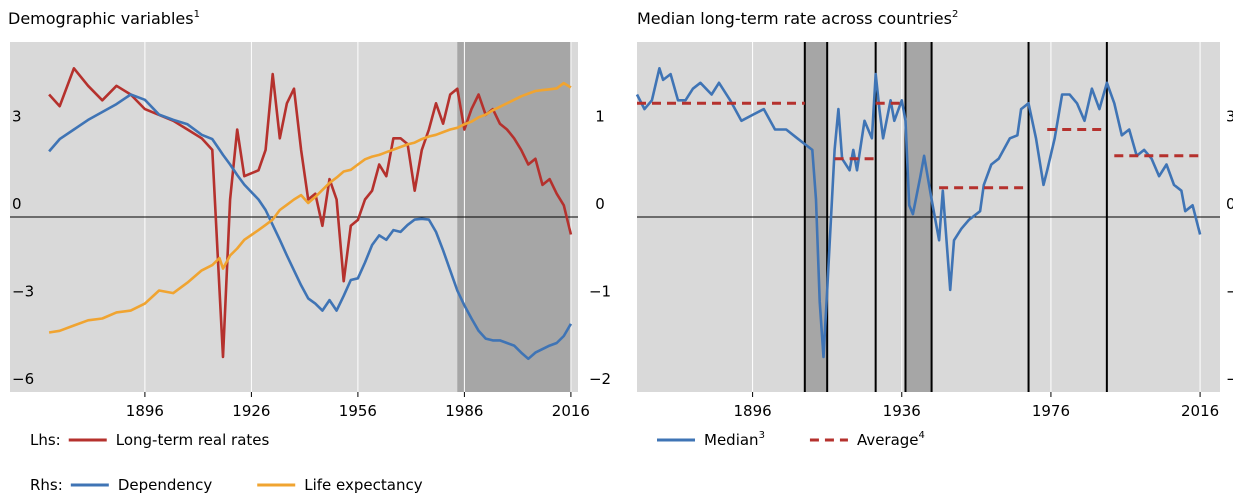  Describe the element at coordinates (101, 18) in the screenshot. I see `chart-title-text: Demographic variables` at that location.